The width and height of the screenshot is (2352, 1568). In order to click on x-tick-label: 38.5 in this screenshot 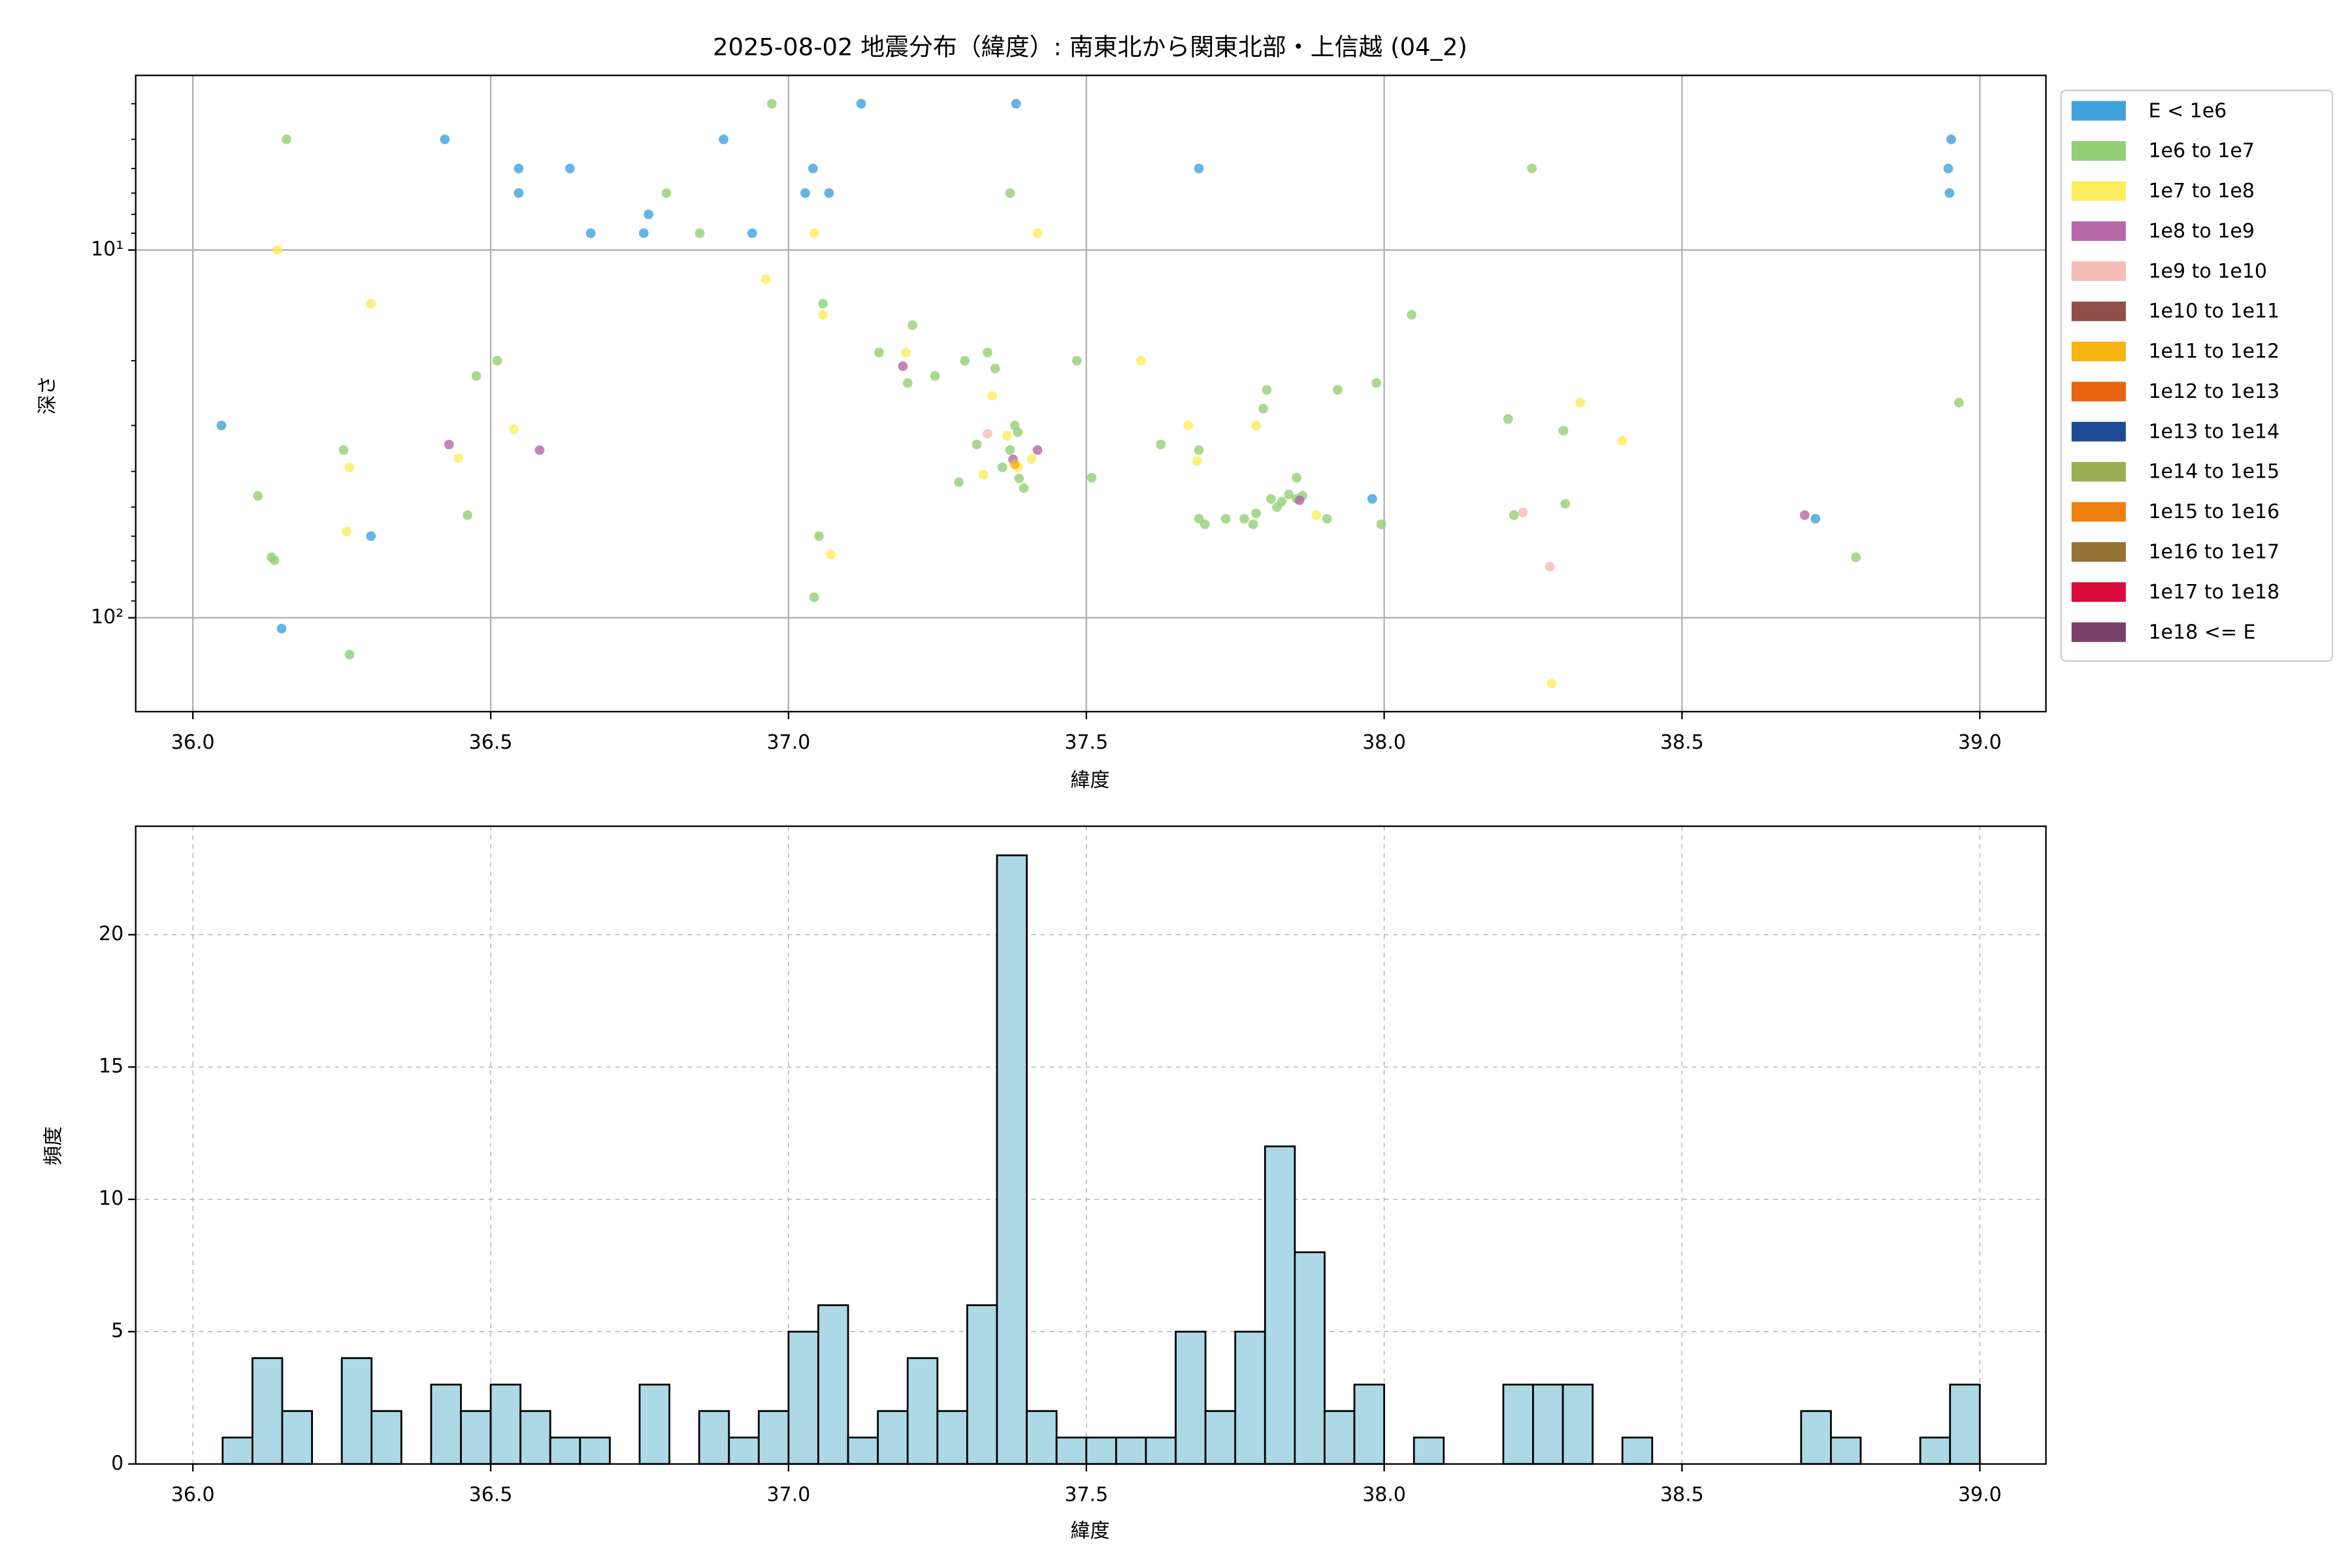, I will do `click(1682, 742)`.